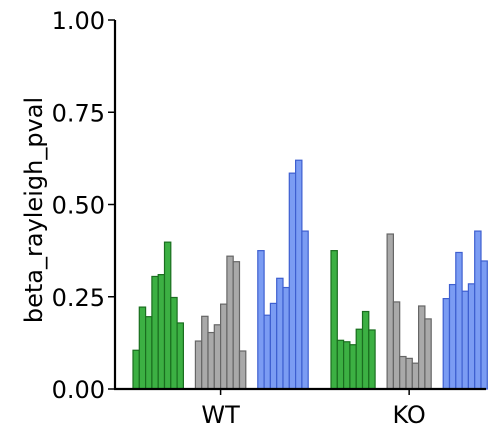  I want to click on bar-ko-s2-b4, so click(471, 336).